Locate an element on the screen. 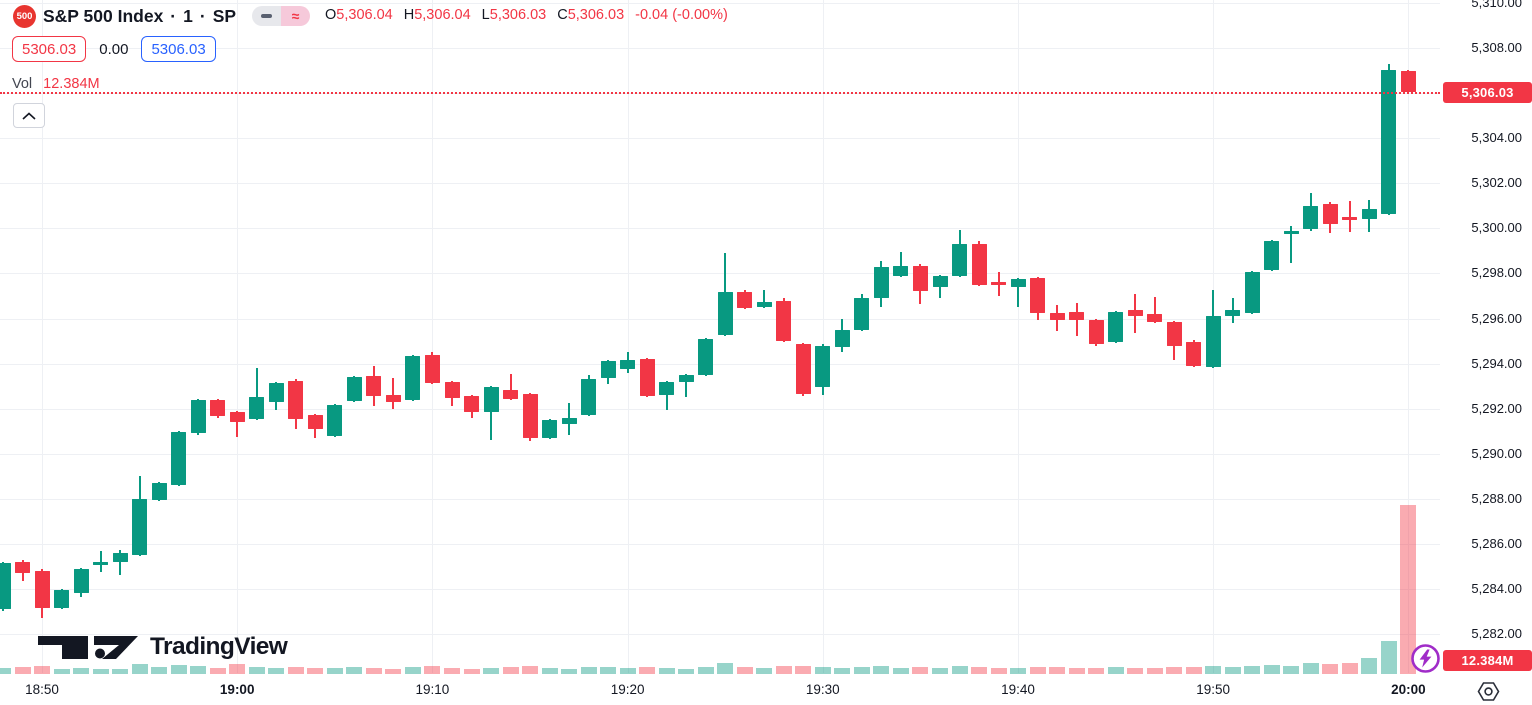  price-tick-label: 5,292.00 is located at coordinates (1496, 408).